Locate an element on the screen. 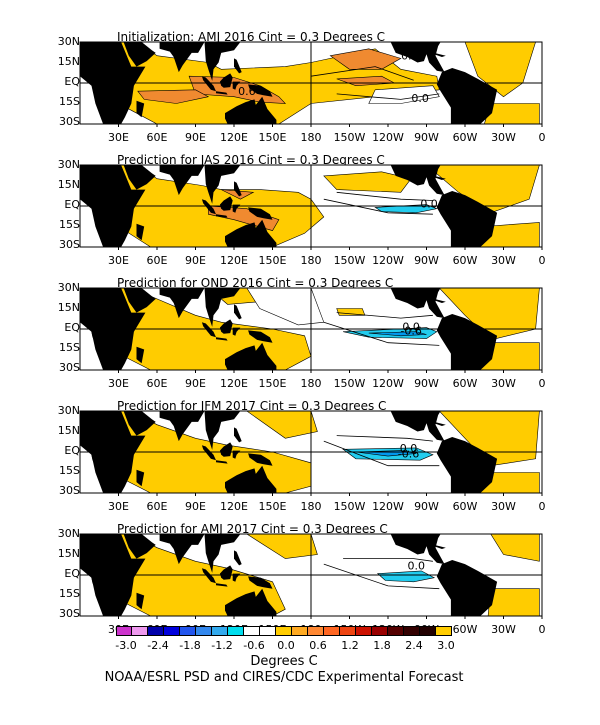 The height and width of the screenshot is (725, 600). colorbar-tick-label: 0.0 is located at coordinates (286, 645).